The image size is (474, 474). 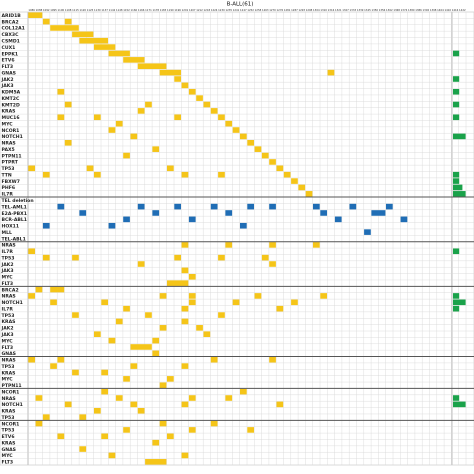 What do you see at coordinates (207, 10) in the screenshot?
I see `sample-label: 1218` at bounding box center [207, 10].